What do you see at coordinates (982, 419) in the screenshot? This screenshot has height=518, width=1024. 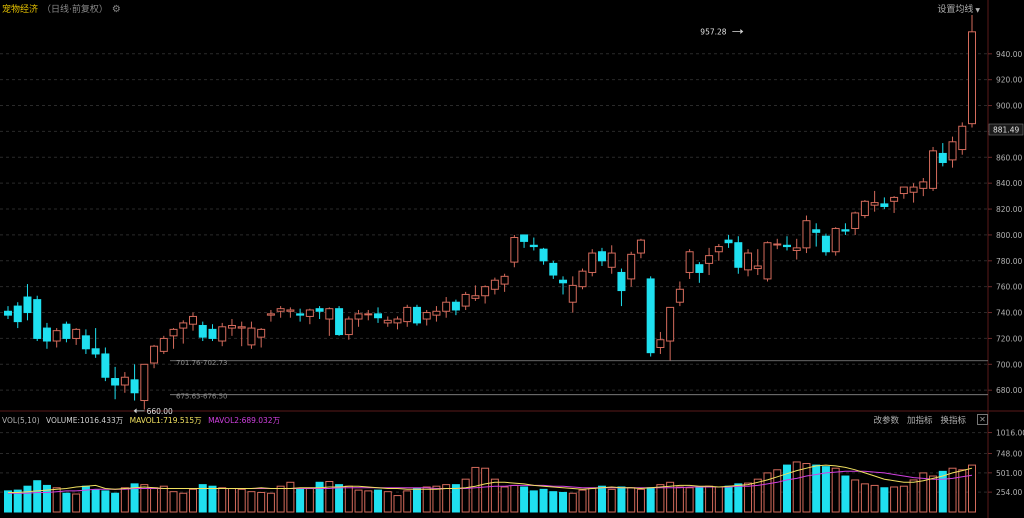 I see `close-icon: ✕` at bounding box center [982, 419].